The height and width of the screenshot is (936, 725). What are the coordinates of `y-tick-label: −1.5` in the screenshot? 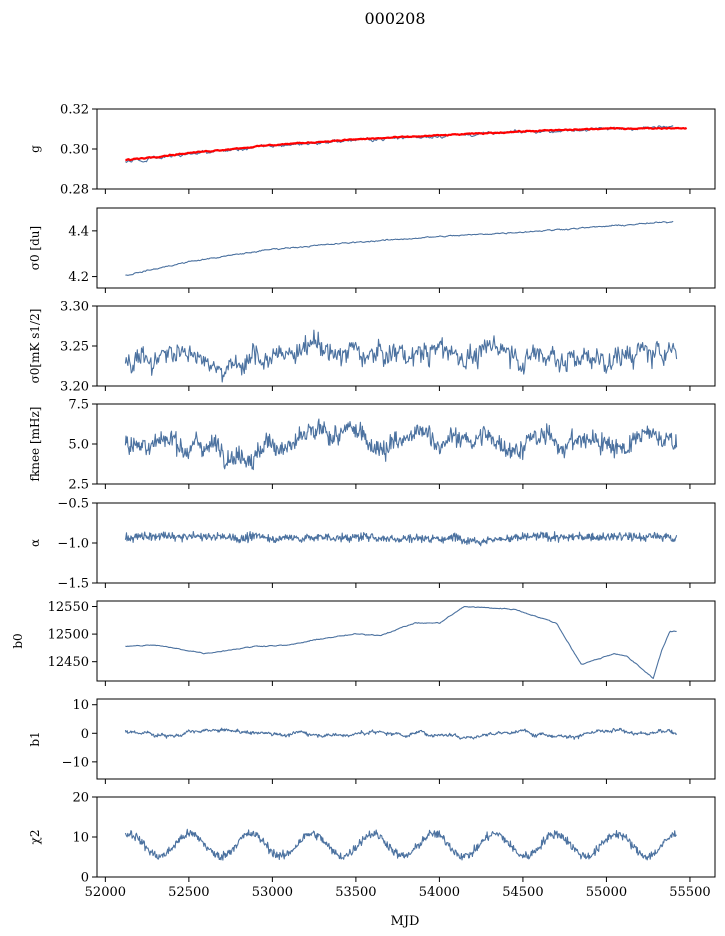 It's located at (73, 584).